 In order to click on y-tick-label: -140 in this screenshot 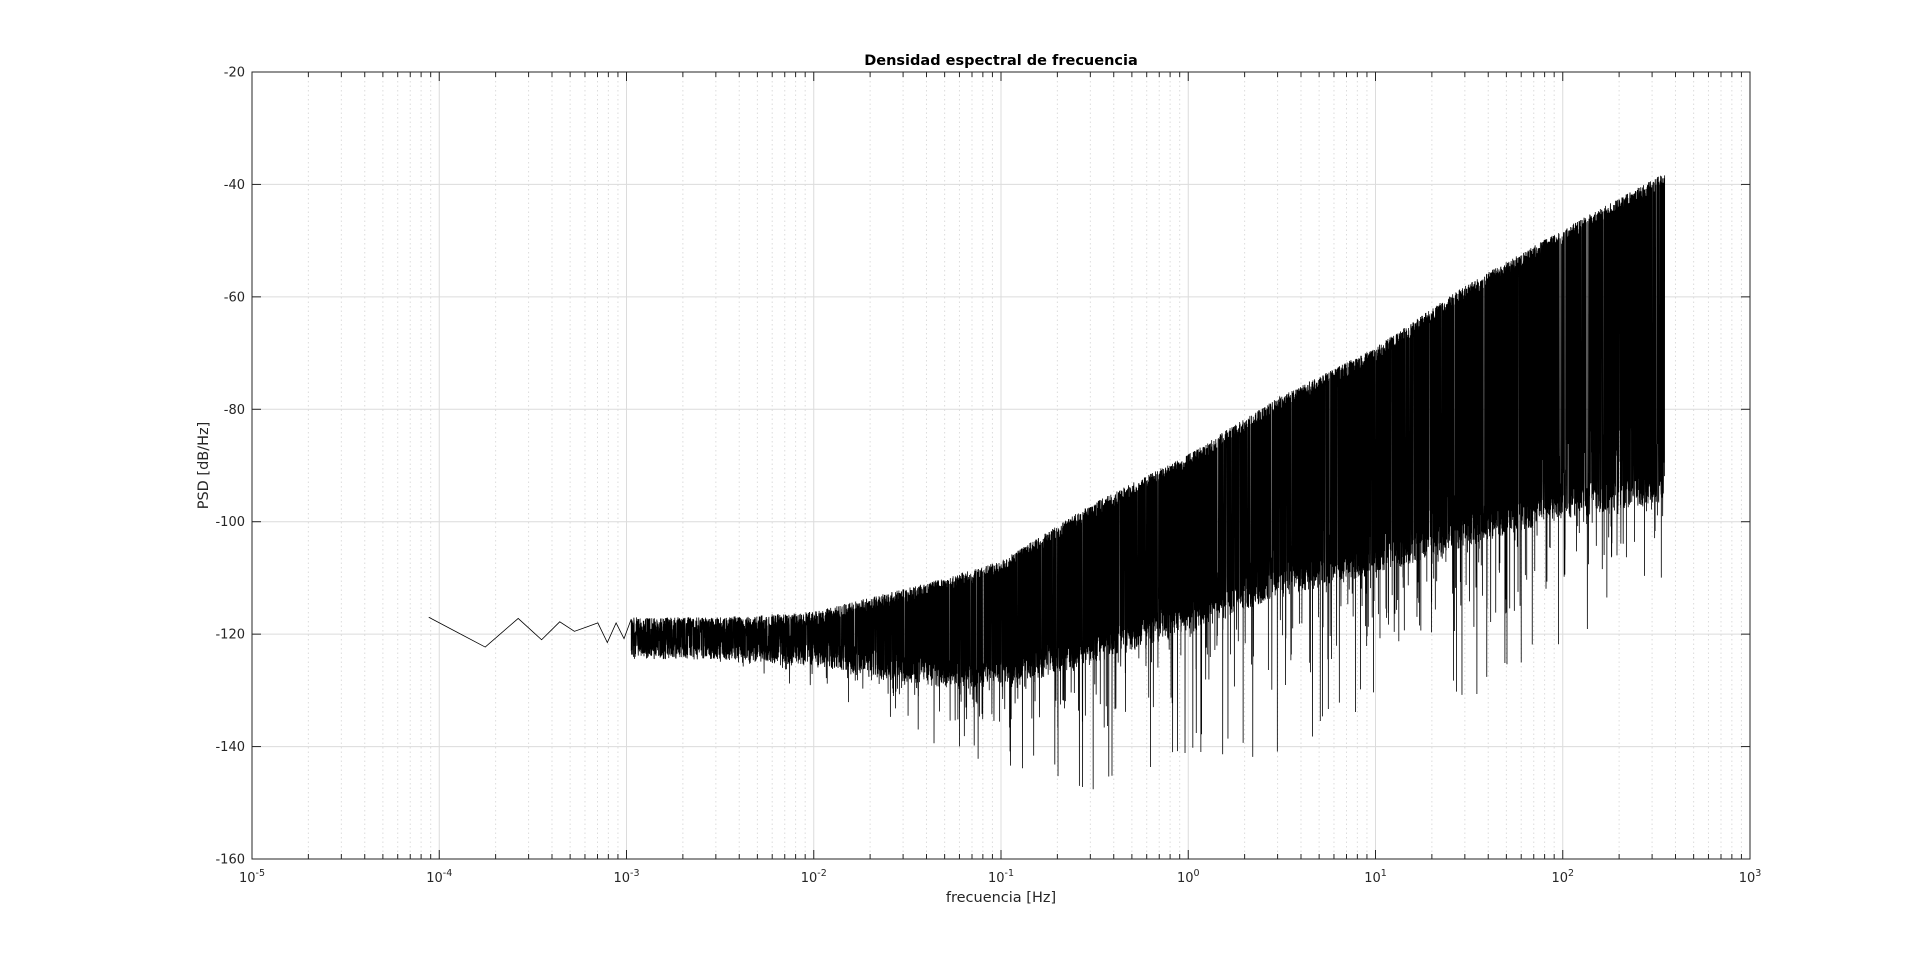, I will do `click(230, 747)`.